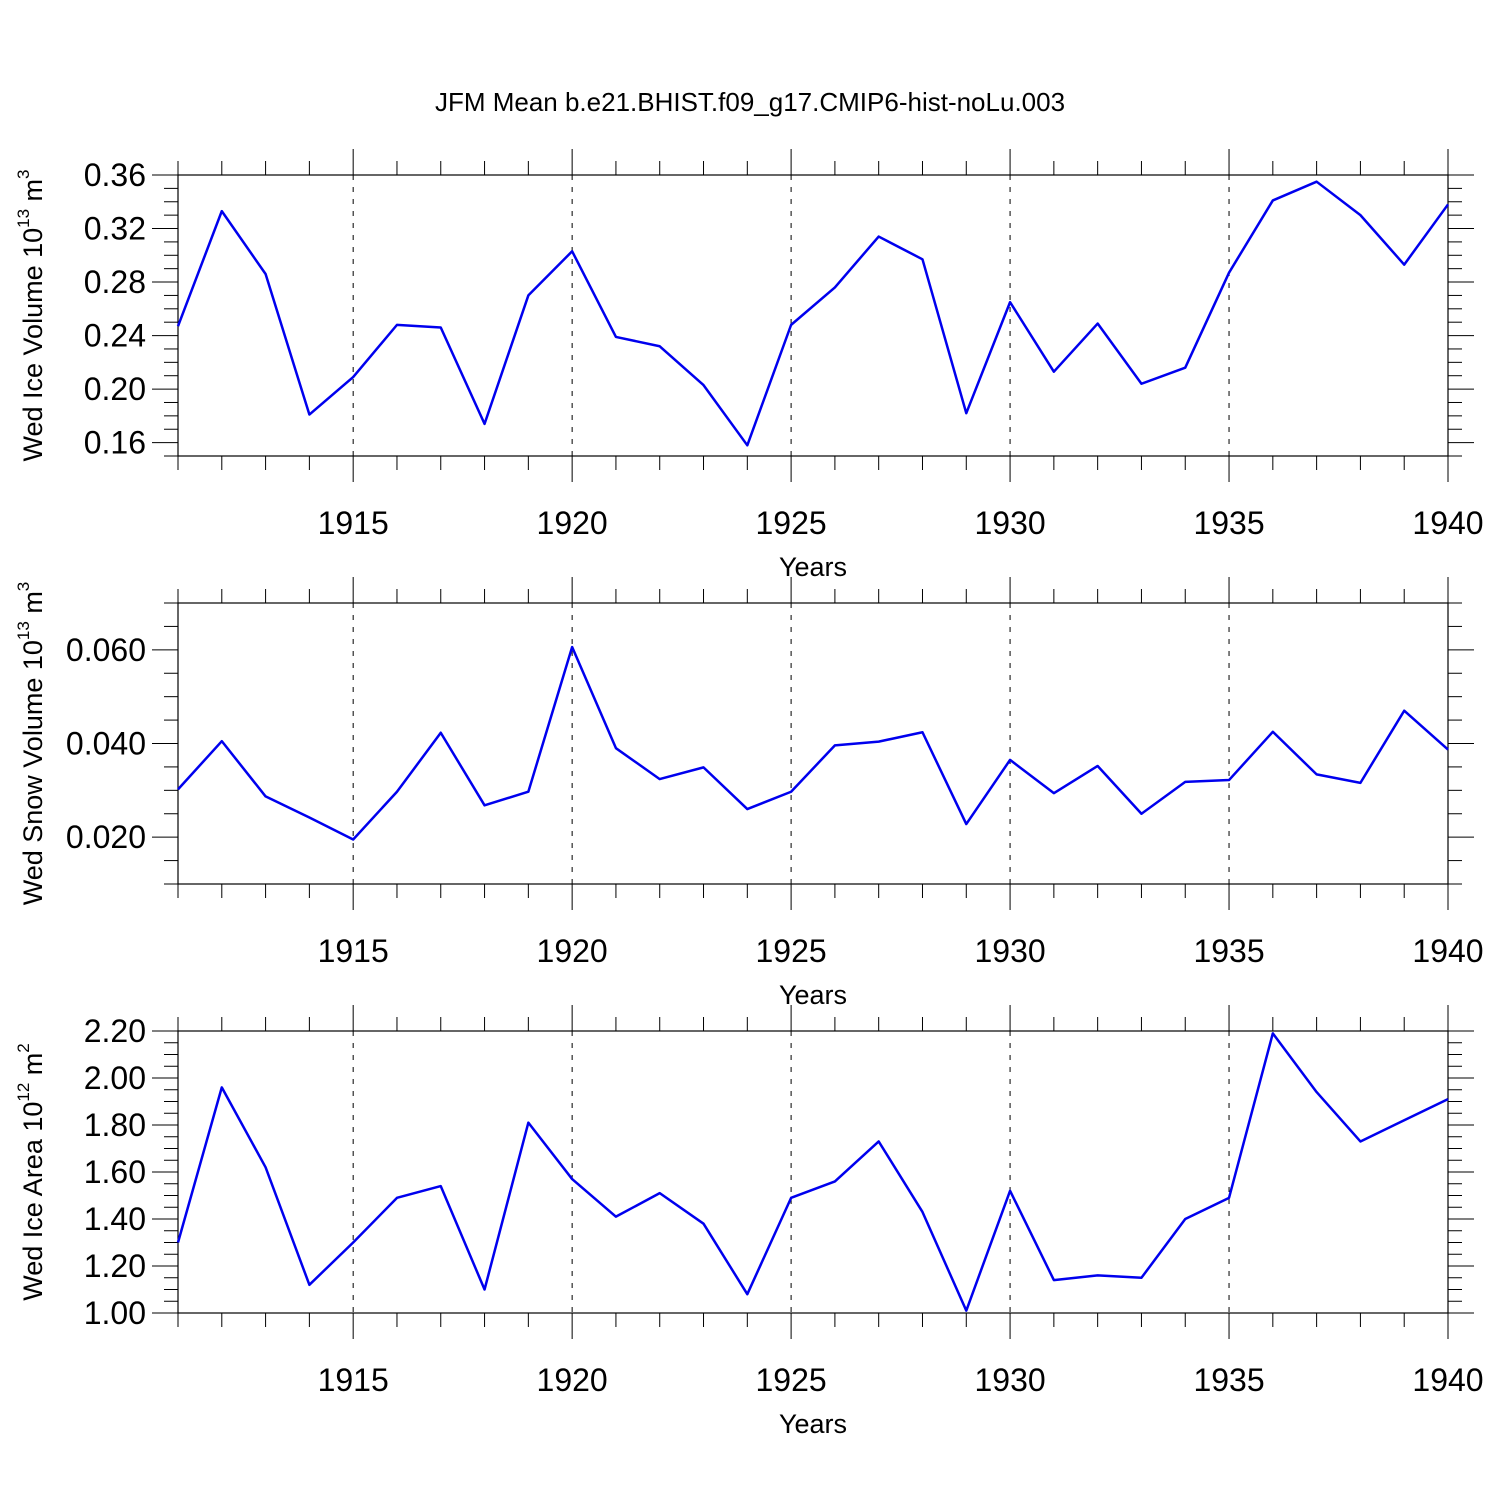 The height and width of the screenshot is (1500, 1500). Describe the element at coordinates (31, 744) in the screenshot. I see `y-axis-label: Wed Snow Volume 1013 m3` at that location.